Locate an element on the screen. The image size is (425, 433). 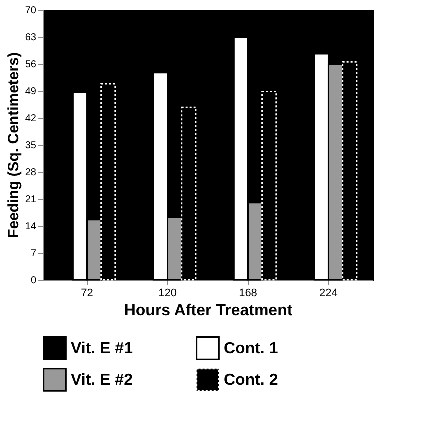
legend-label: Cont. 2 is located at coordinates (251, 380).